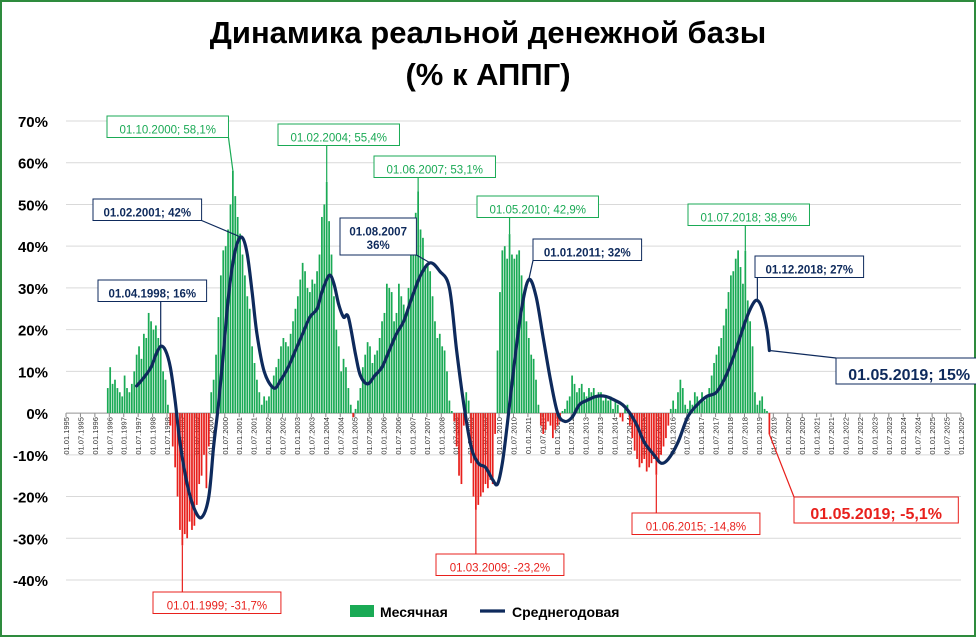  What do you see at coordinates (876, 514) in the screenshot?
I see `callout-label: 01.05.2019; -5,1%` at bounding box center [876, 514].